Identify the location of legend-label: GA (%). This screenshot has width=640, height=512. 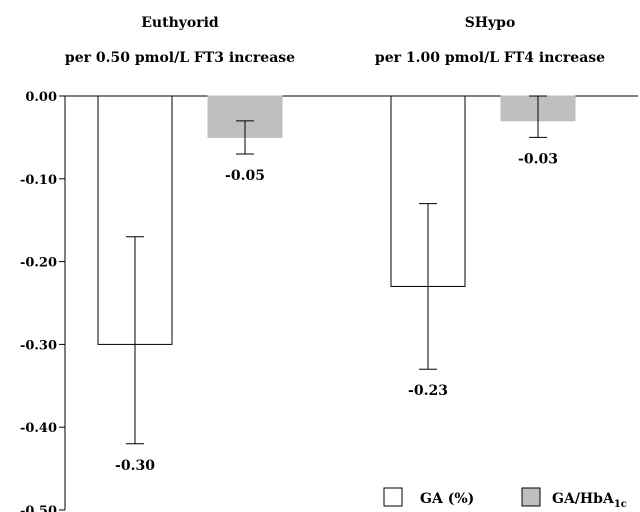
(447, 499).